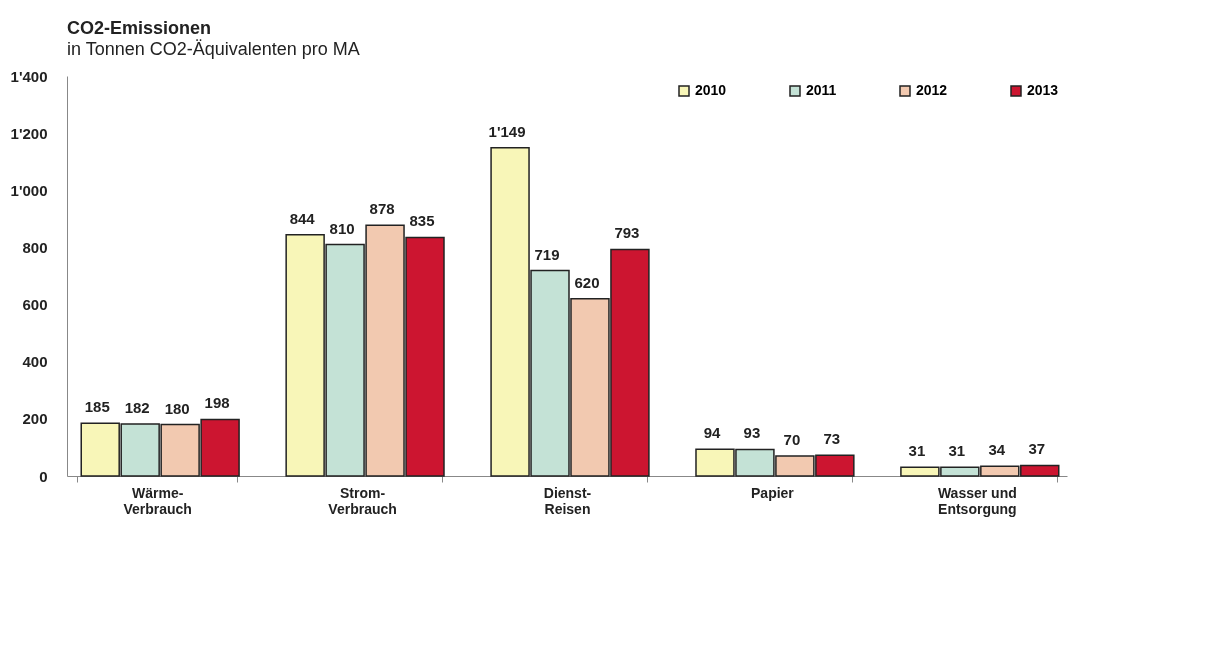 This screenshot has width=1214, height=666. What do you see at coordinates (35, 419) in the screenshot?
I see `y-tick-label: 200` at bounding box center [35, 419].